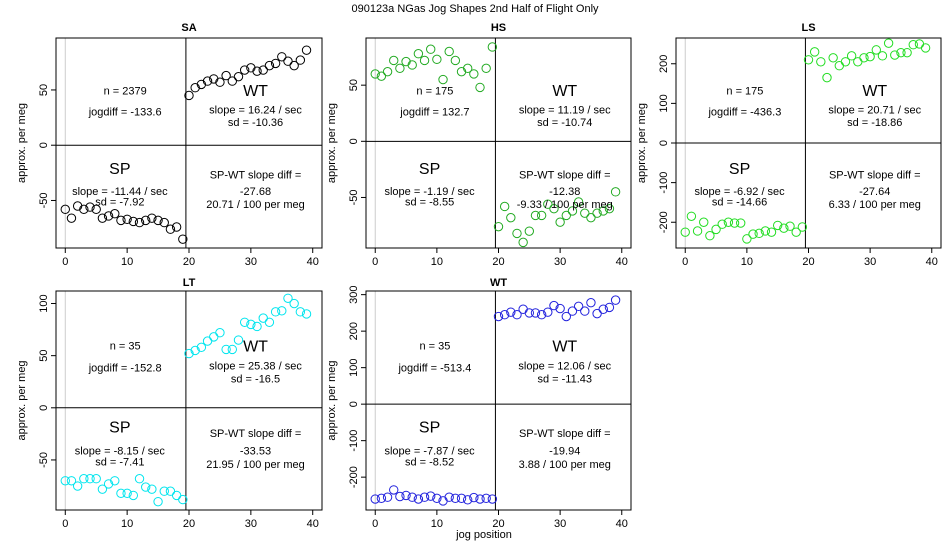 Image resolution: width=950 pixels, height=550 pixels. What do you see at coordinates (44, 356) in the screenshot?
I see `y-tick-label: 50` at bounding box center [44, 356].